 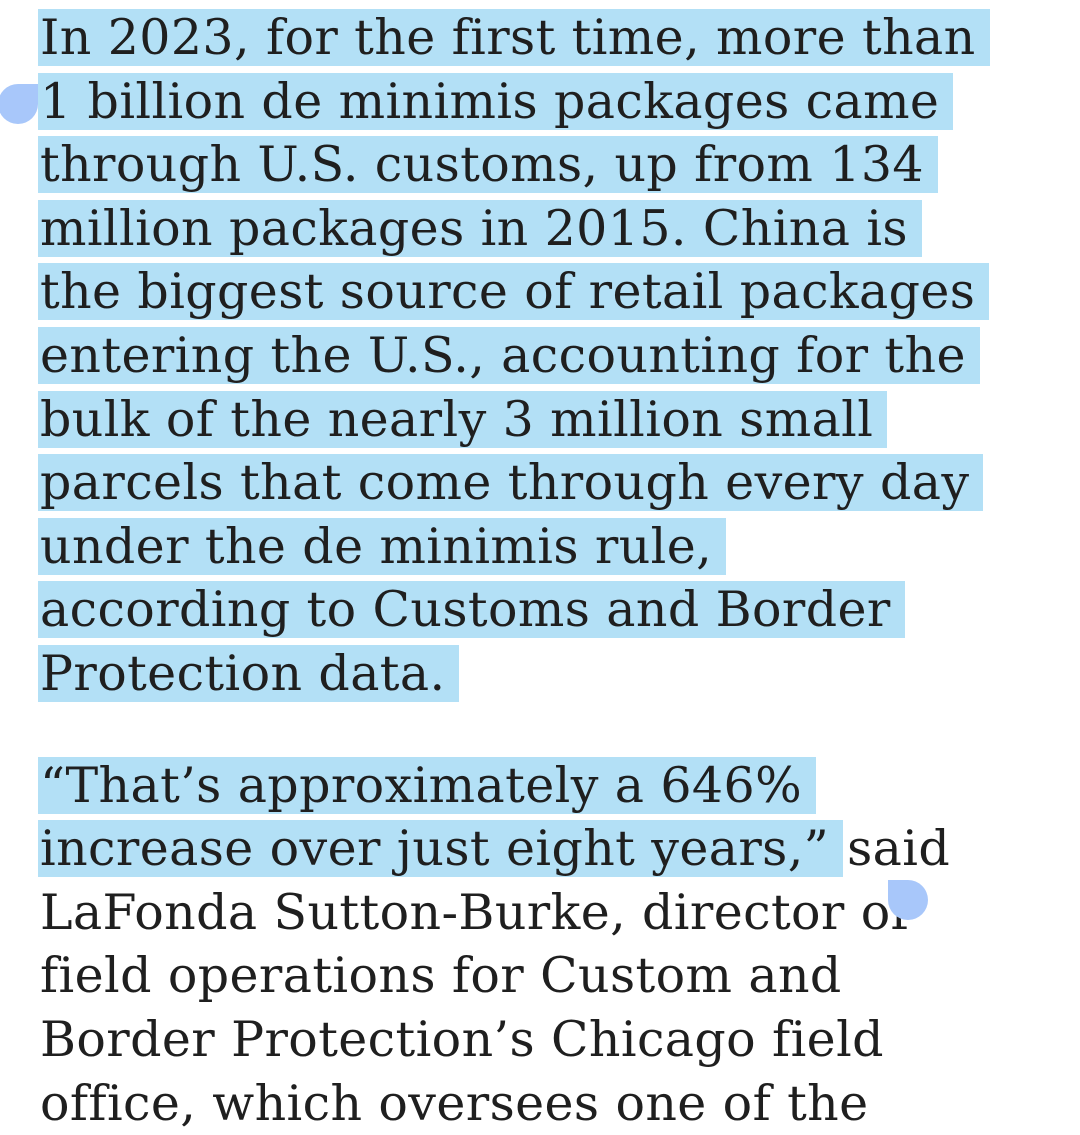 I want to click on text-line: “That’s approximately a 646%, so click(x=549, y=786).